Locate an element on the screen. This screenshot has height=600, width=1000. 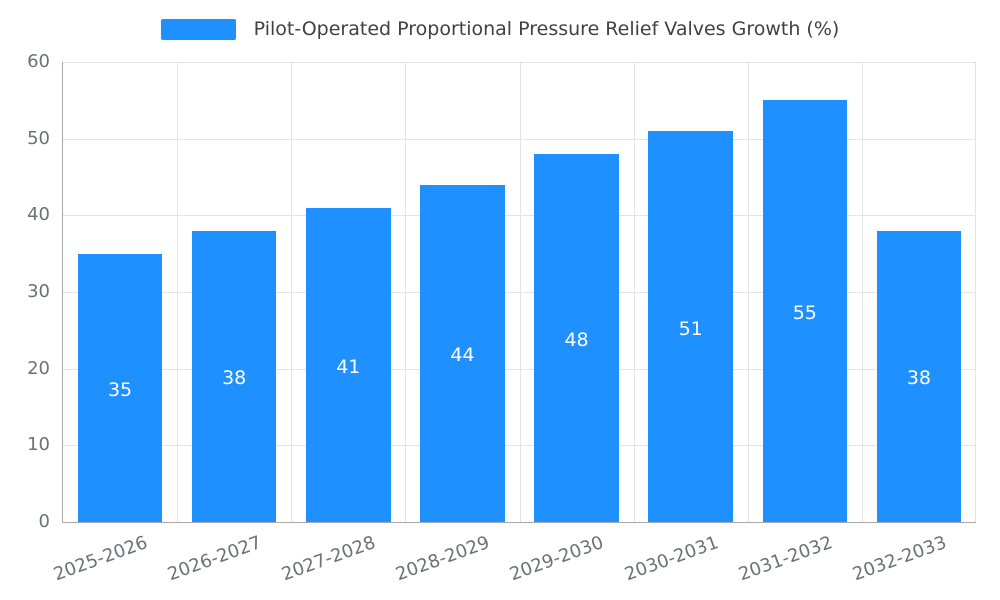
y-tick-label: 30 is located at coordinates (38, 291).